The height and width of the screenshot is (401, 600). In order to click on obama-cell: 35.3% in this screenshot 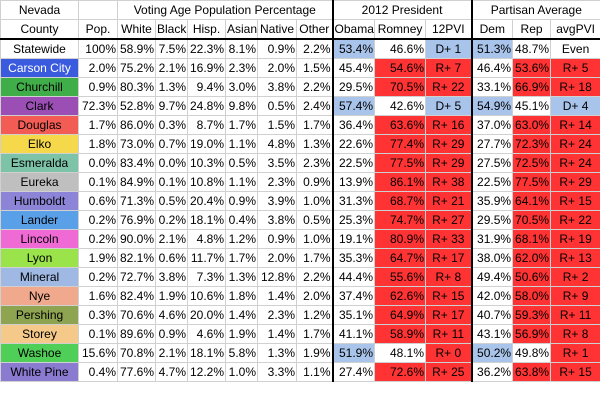, I will do `click(353, 258)`.